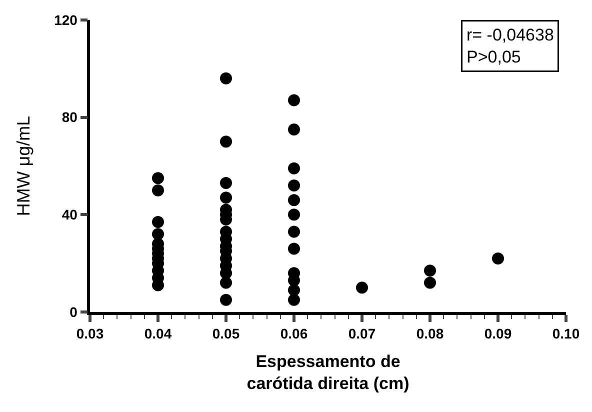 The image size is (592, 412). Describe the element at coordinates (510, 46) in the screenshot. I see `annotation: r= -0,04638 P>0,05` at that location.